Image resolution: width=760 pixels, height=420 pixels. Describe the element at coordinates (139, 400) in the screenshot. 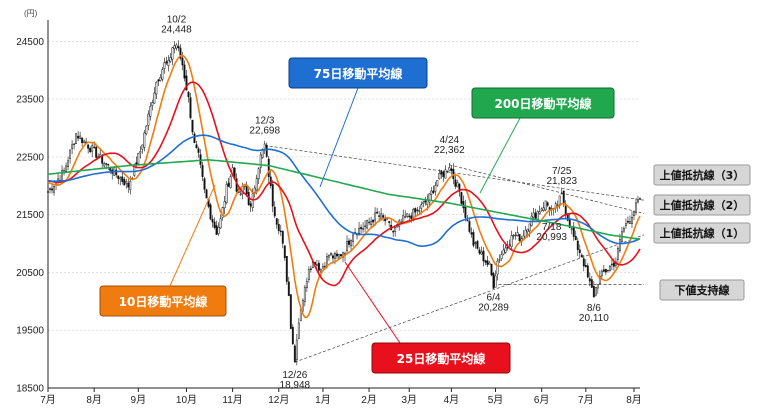

I see `x-tick-label: 9月` at that location.